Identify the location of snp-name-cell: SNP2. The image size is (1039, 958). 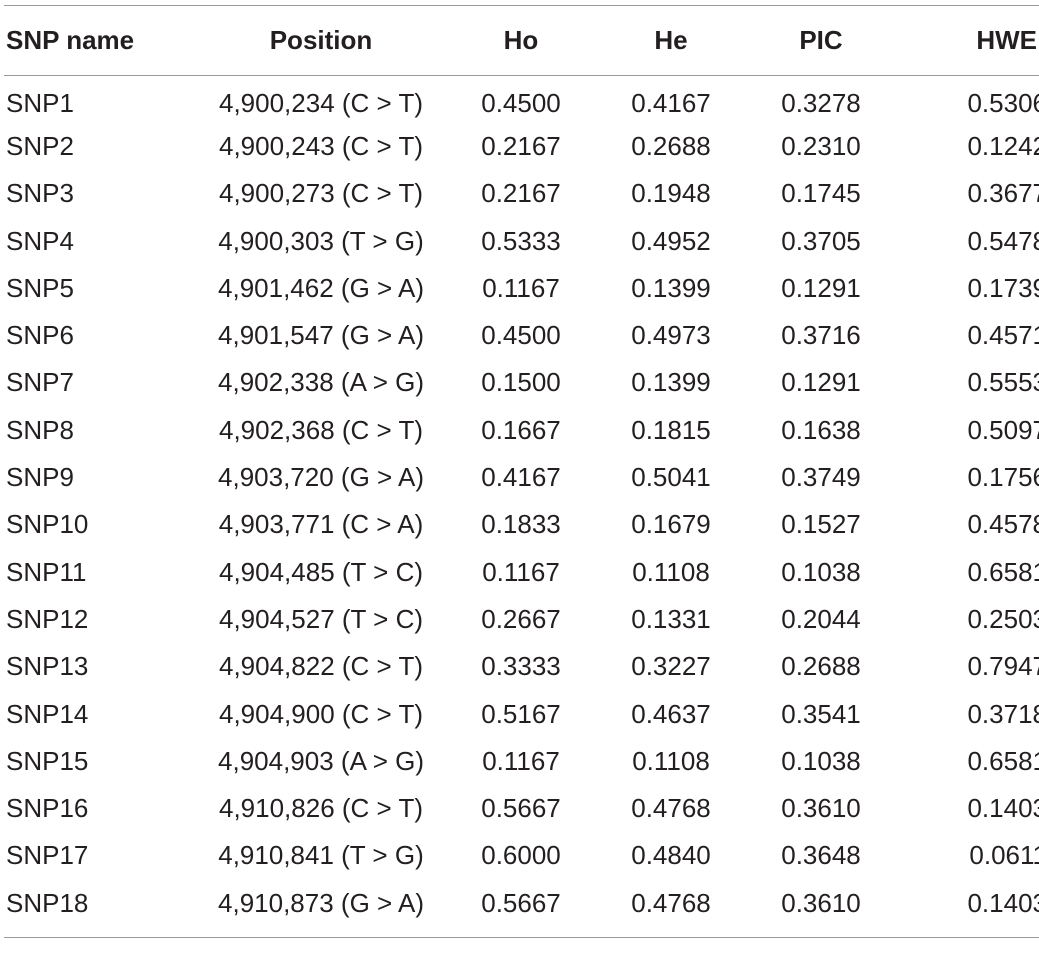
(40, 145).